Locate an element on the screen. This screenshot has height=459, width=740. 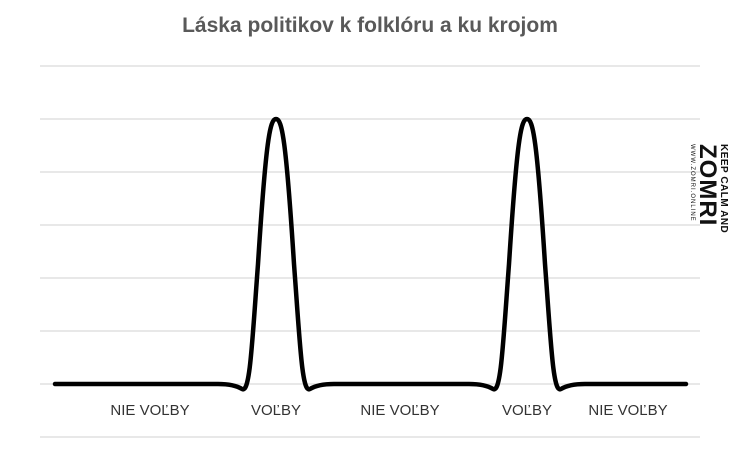
watermark: KEEP CALM AND ZOMRI WWW.ZOMRI.ONLINE is located at coordinates (709, 209).